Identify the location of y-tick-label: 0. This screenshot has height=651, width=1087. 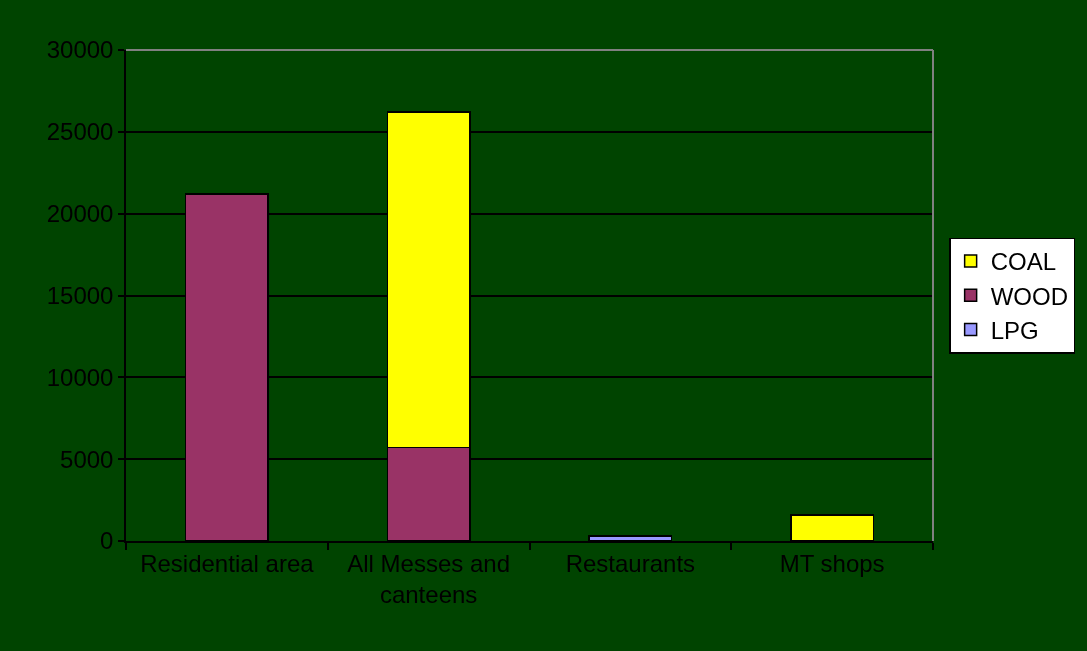
(107, 541).